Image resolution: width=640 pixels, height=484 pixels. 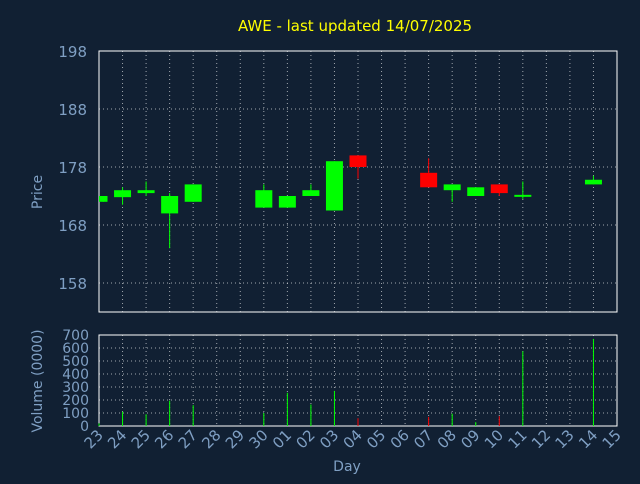 I want to click on day-tick-label: 15, so click(x=612, y=439).